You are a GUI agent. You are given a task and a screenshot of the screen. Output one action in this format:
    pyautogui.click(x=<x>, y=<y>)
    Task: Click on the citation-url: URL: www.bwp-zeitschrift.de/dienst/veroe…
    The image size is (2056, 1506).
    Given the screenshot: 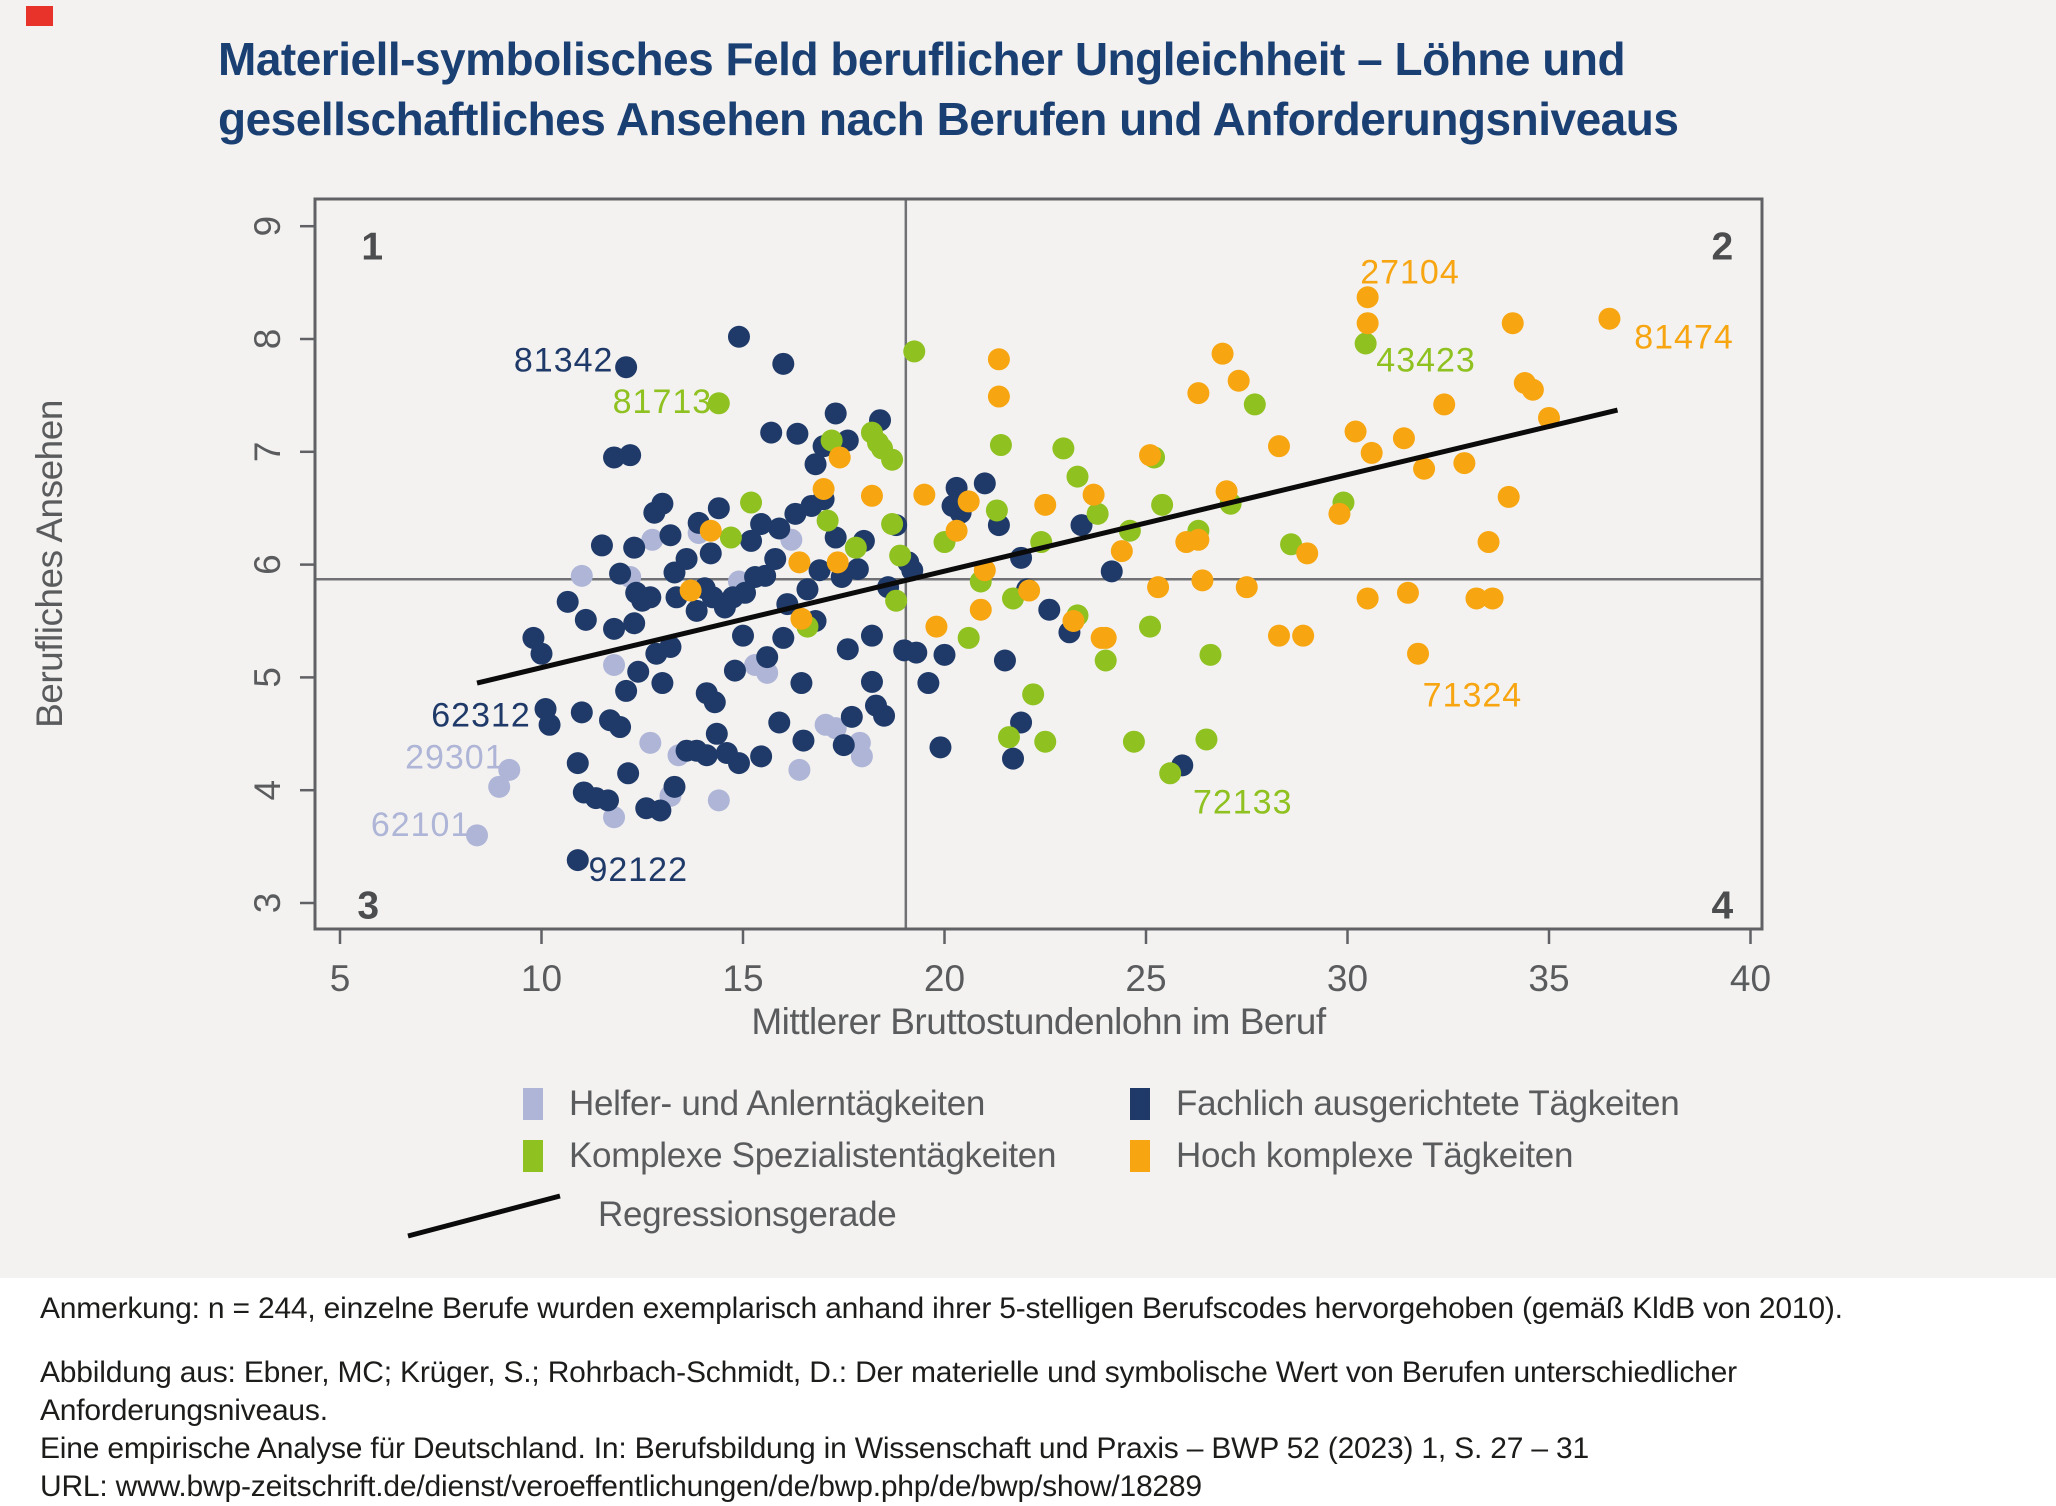 What is the action you would take?
    pyautogui.click(x=621, y=1486)
    